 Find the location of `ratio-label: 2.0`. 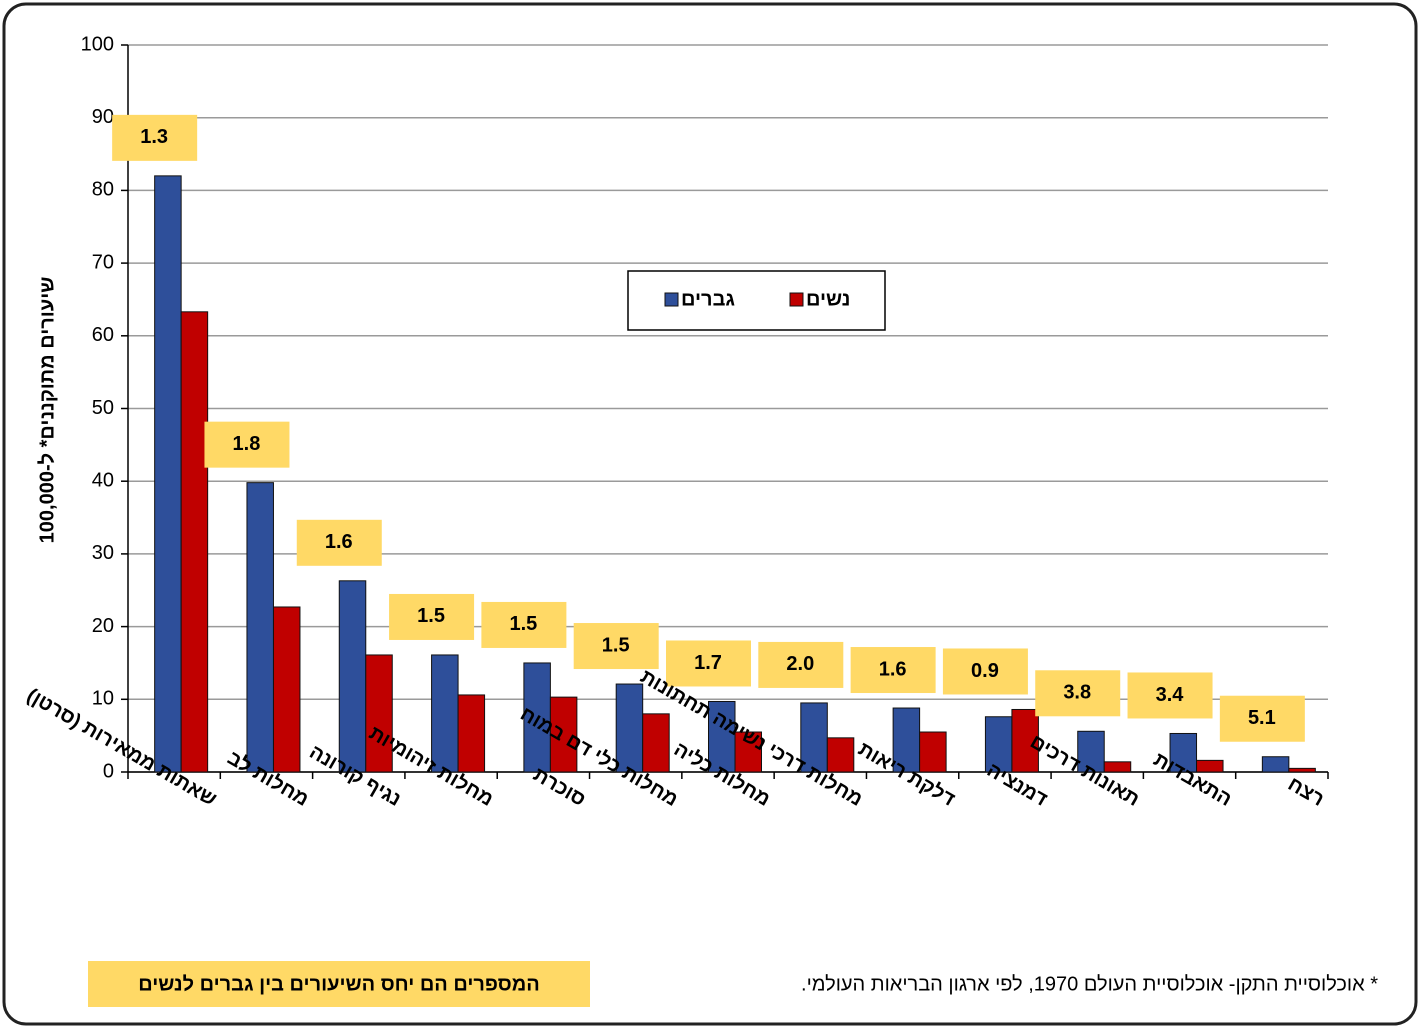

ratio-label: 2.0 is located at coordinates (800, 664).